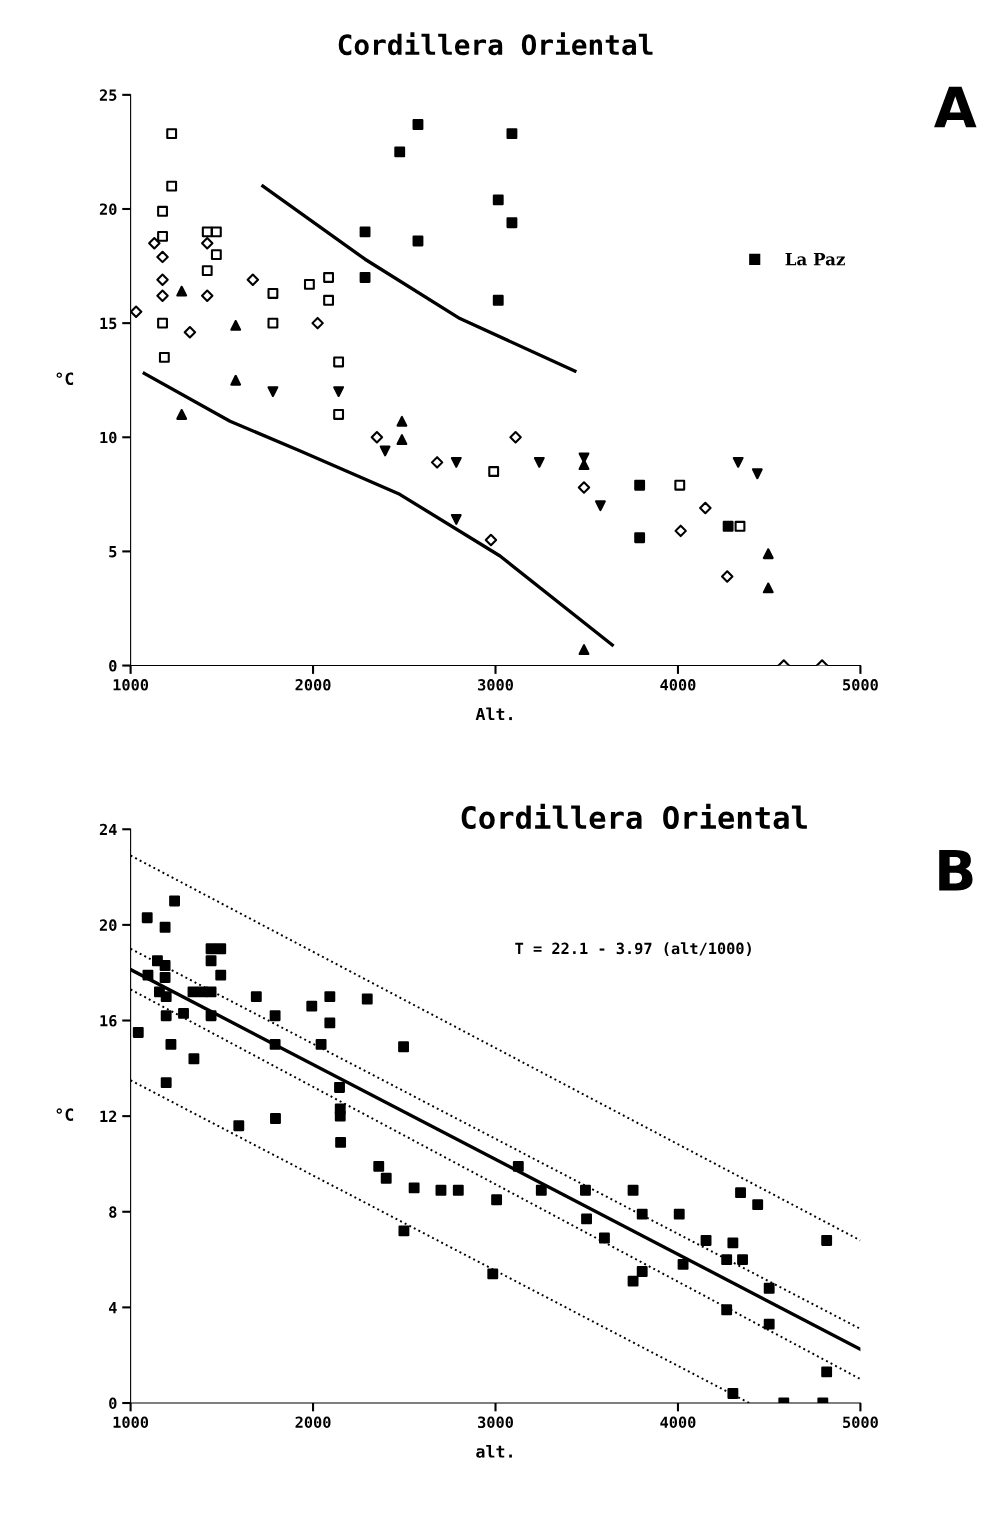  What do you see at coordinates (108, 437) in the screenshot?
I see `y-tick-label: 10` at bounding box center [108, 437].